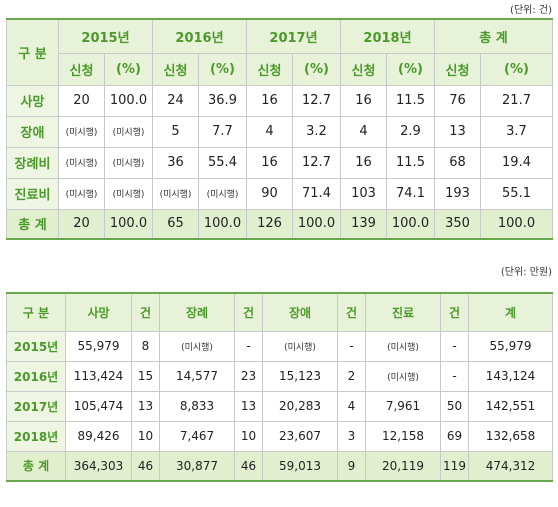  I want to click on table1-unit: (단위: 건), so click(531, 10).